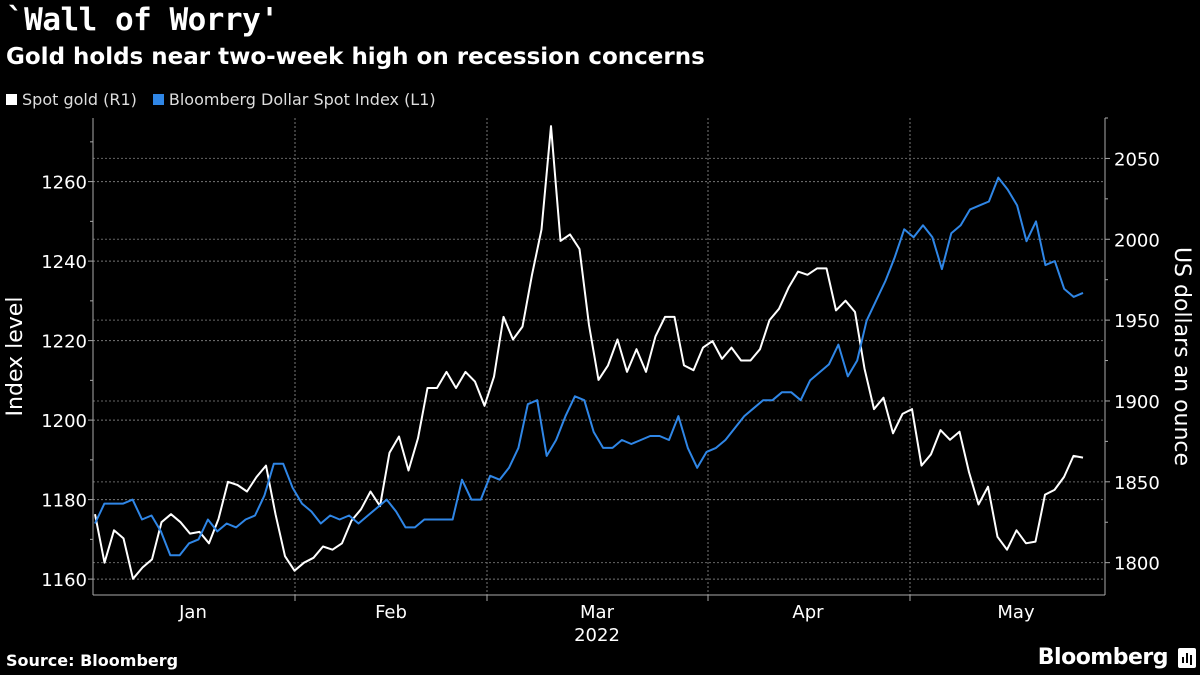 The width and height of the screenshot is (1200, 675). Describe the element at coordinates (142, 20) in the screenshot. I see `chart-title: `Wall of Worry'` at that location.